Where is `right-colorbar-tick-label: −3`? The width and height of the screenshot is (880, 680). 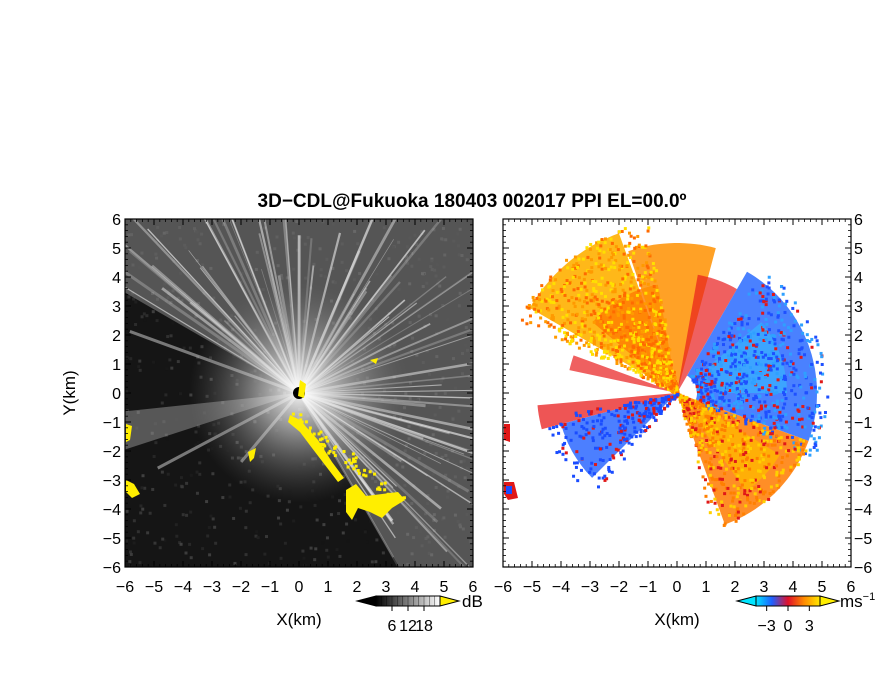
right-colorbar-tick-label: −3 is located at coordinates (767, 626).